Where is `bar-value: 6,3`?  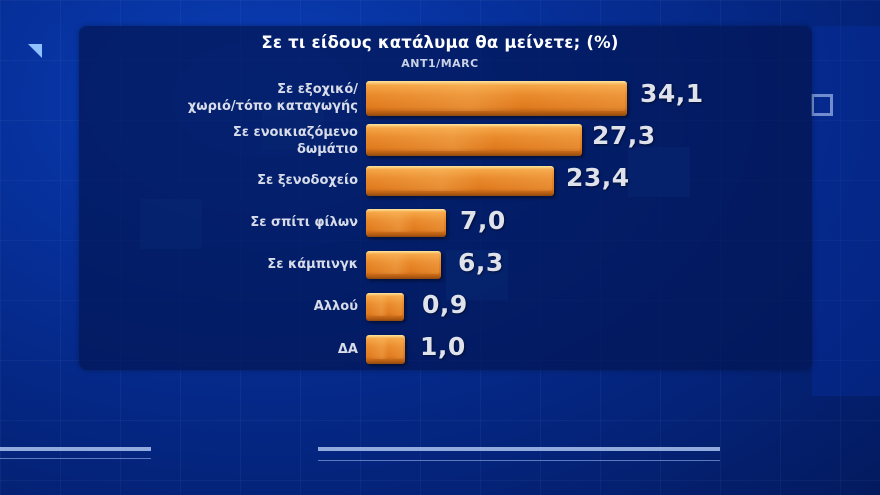
bar-value: 6,3 is located at coordinates (481, 262).